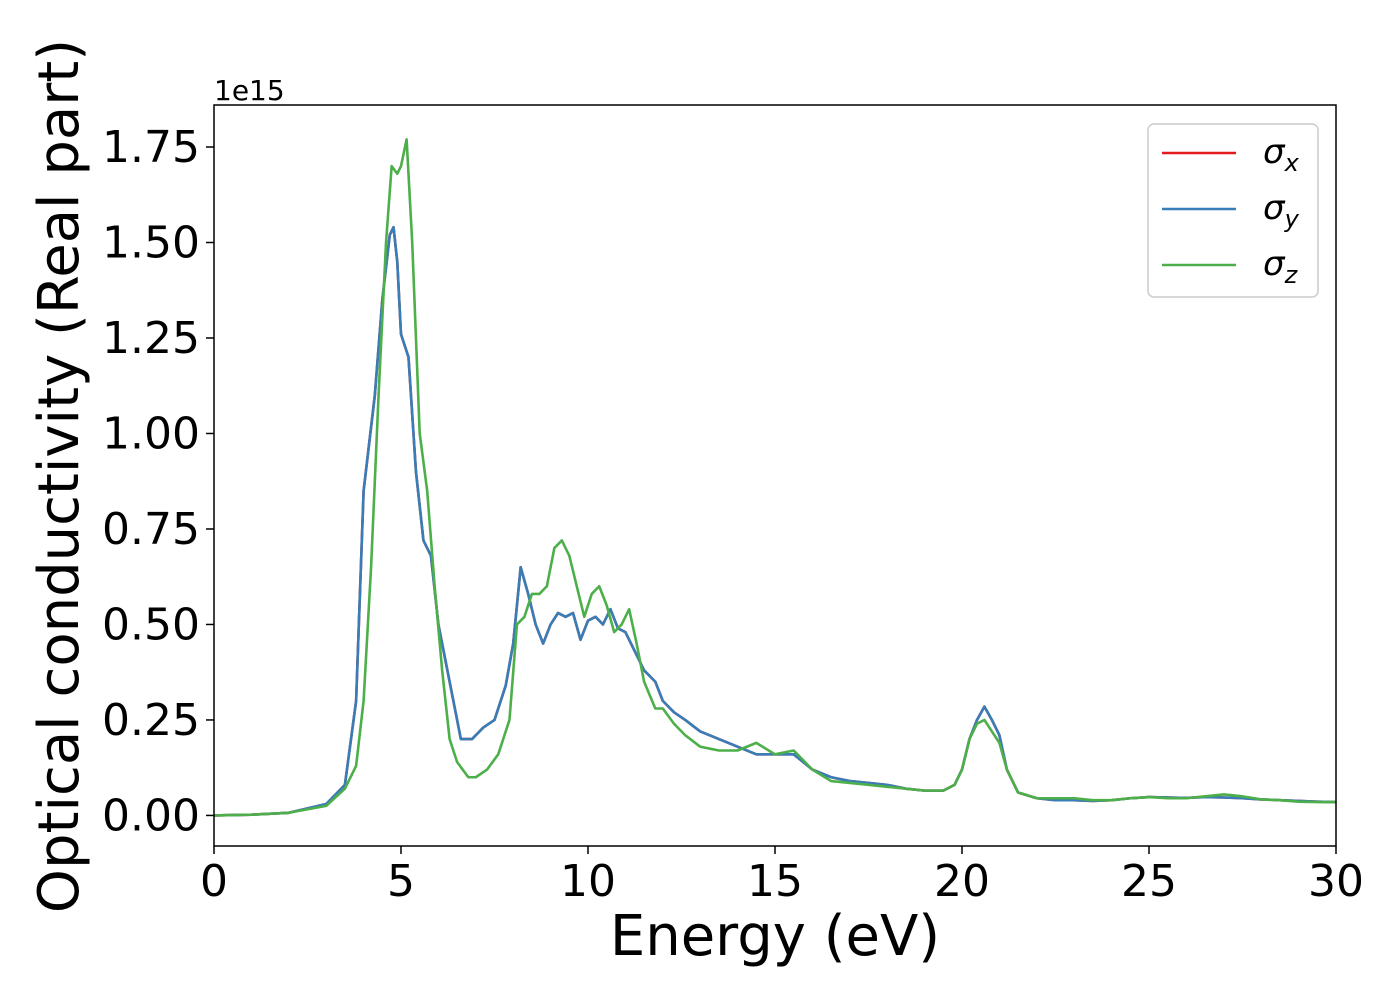  I want to click on y-tick-label: 1.00, so click(151, 433).